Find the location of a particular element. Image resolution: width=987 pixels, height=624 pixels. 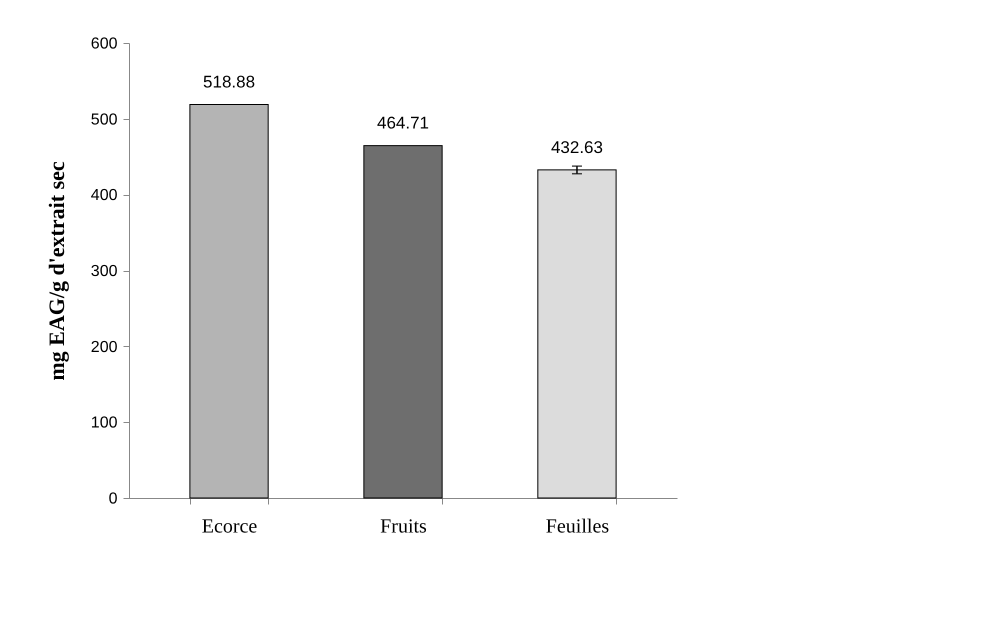

x-tick-label: Ecorce is located at coordinates (230, 527).